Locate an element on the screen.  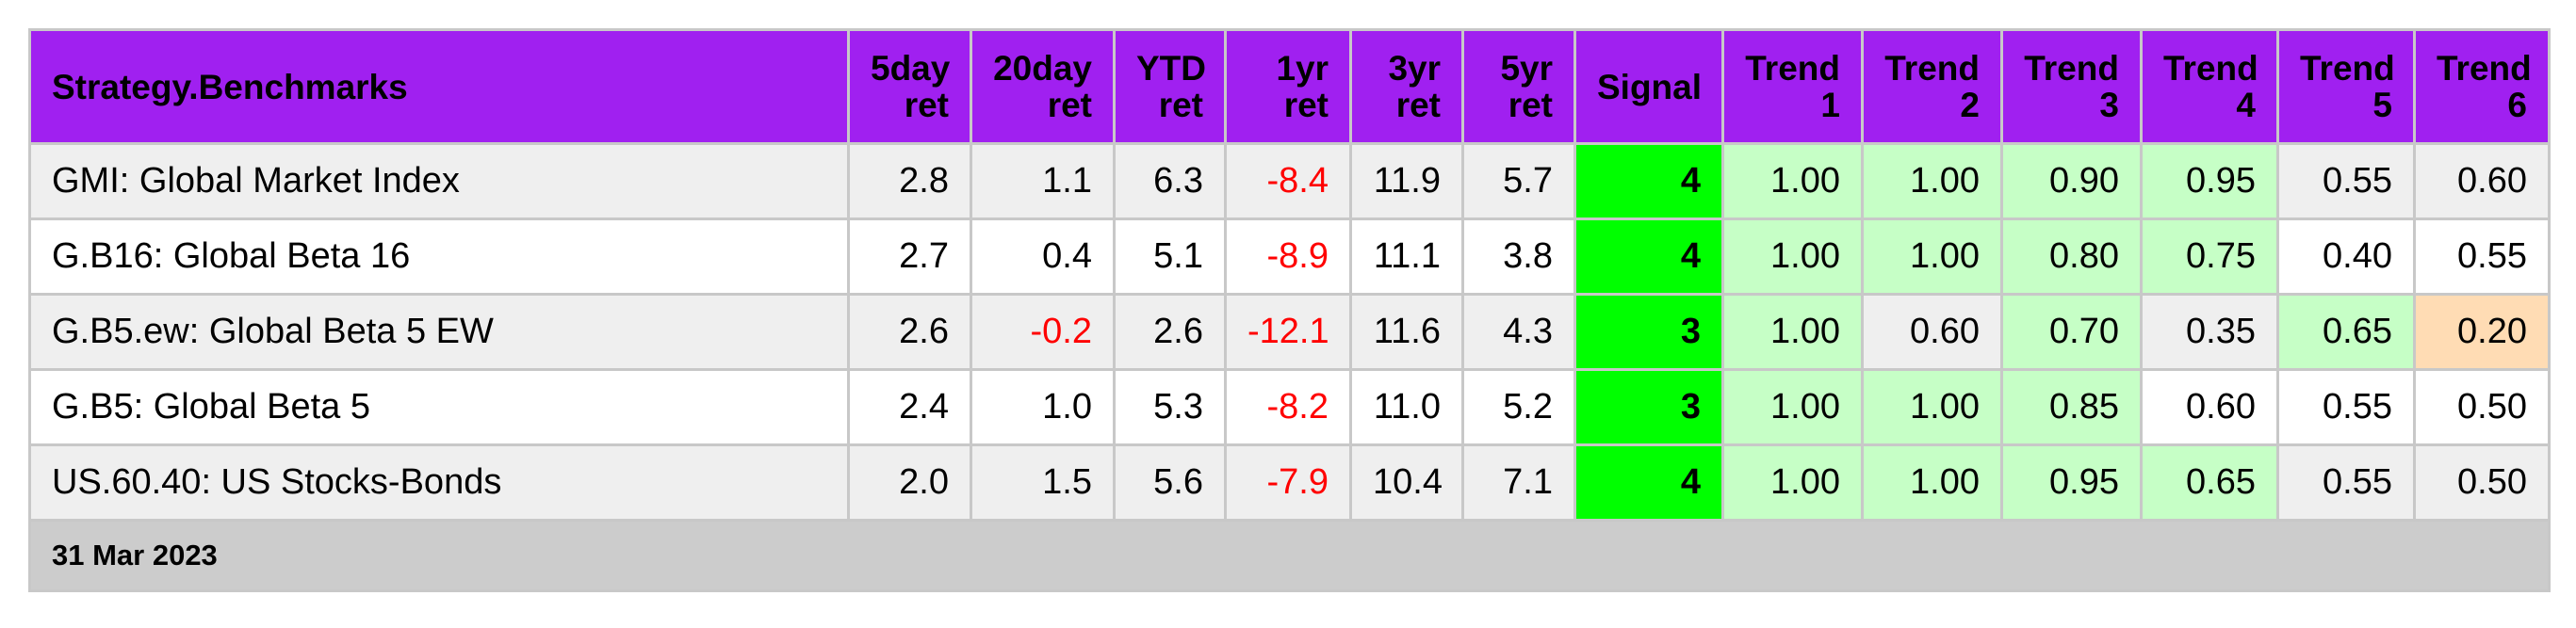
footer-row: 31 Mar 2023 is located at coordinates (1289, 555).